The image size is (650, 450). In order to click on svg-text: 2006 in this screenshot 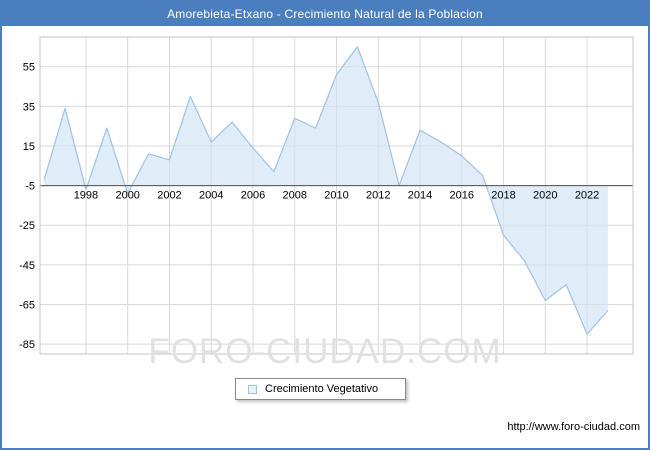, I will do `click(253, 196)`.